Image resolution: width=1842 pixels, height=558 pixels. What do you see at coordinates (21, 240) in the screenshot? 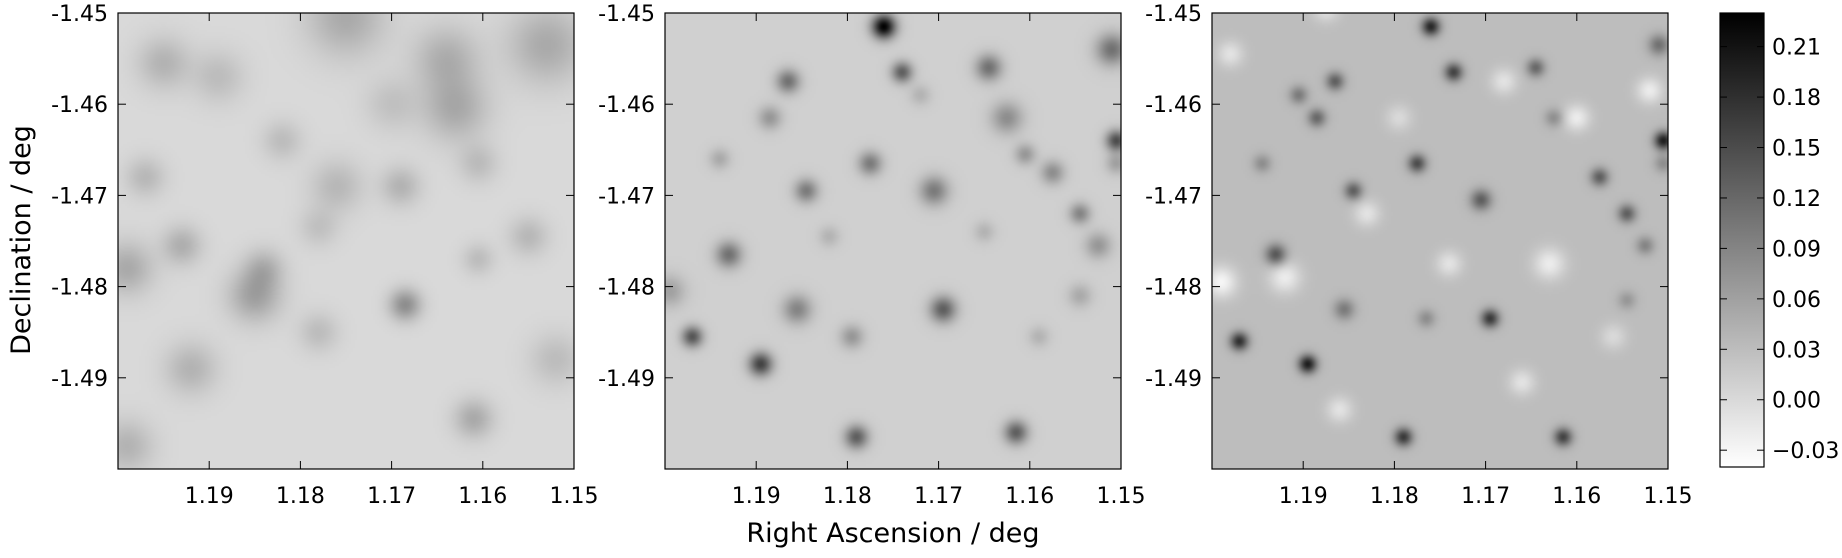
I see `y-axis-label: Declination / deg` at bounding box center [21, 240].